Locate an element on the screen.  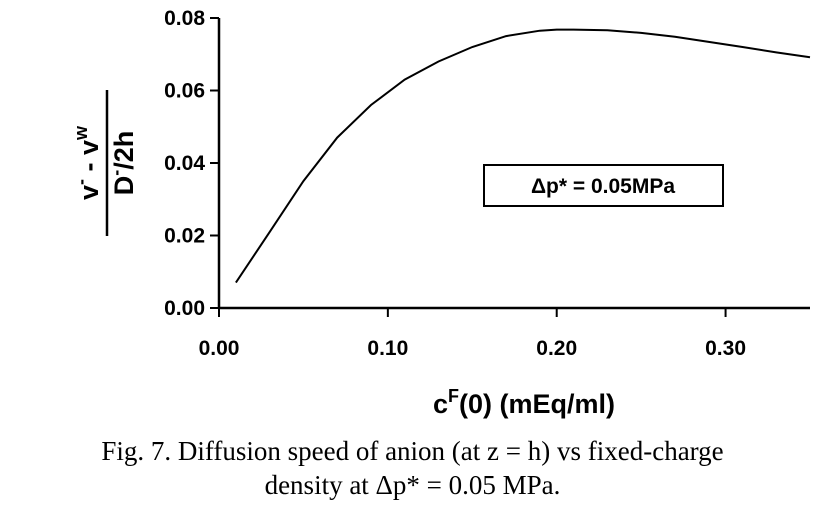
x-tick-label: 0.20 is located at coordinates (556, 348).